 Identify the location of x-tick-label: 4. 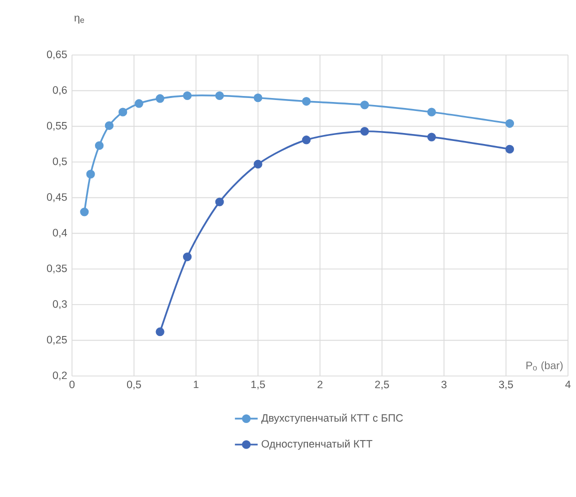
(568, 384).